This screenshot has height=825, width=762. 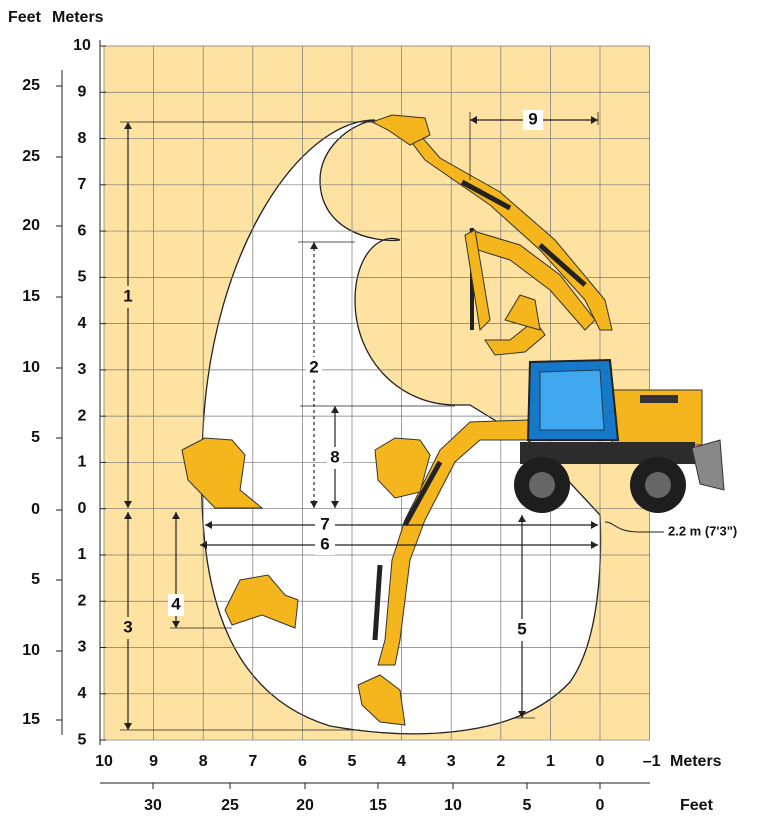 I want to click on dimension-label: 4, so click(x=176, y=603).